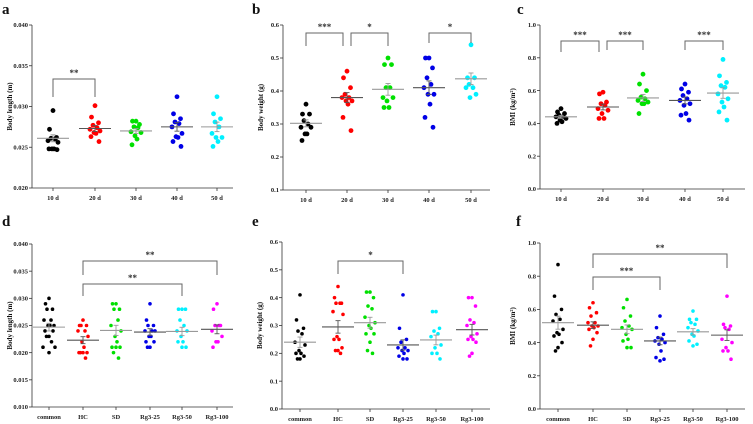  Describe the element at coordinates (429, 200) in the screenshot. I see `x-tick-label: 40 d` at that location.